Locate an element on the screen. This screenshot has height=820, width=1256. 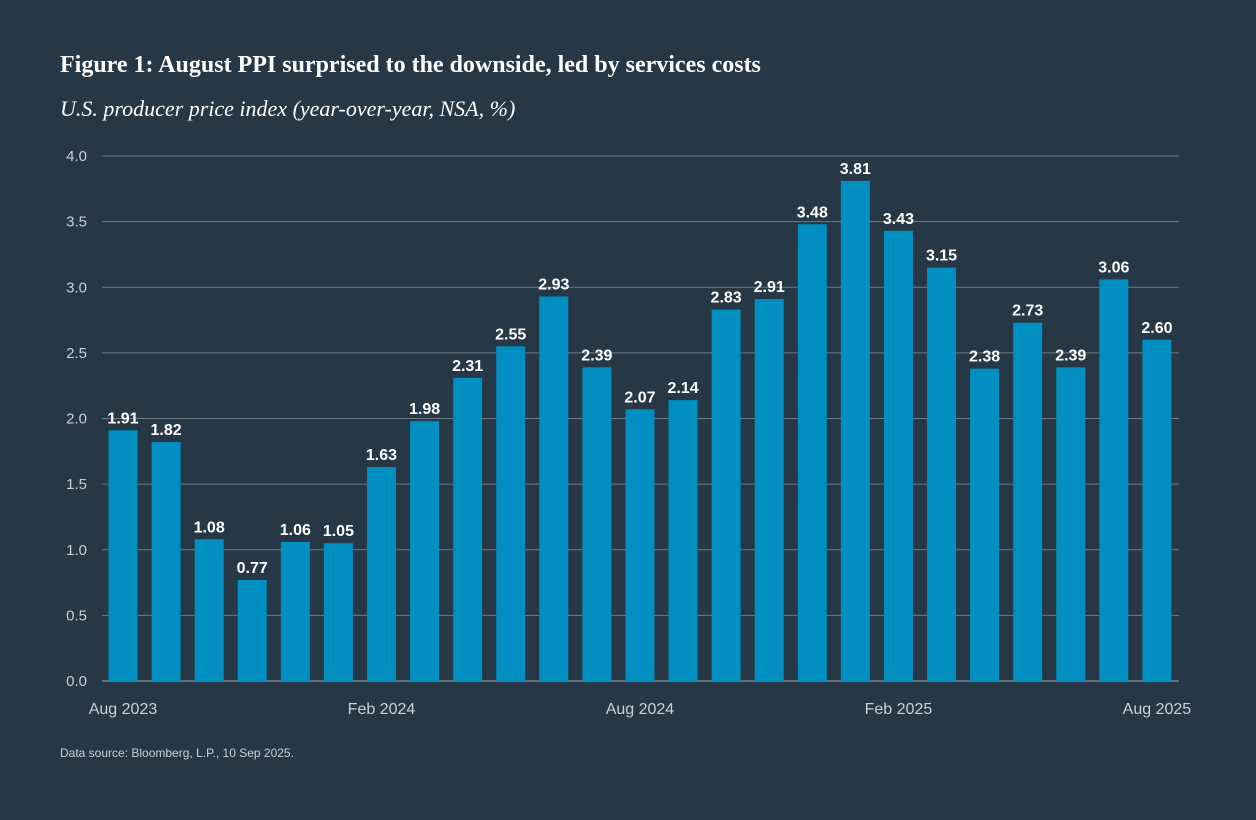
x-tick-label: Aug 2023 is located at coordinates (123, 709).